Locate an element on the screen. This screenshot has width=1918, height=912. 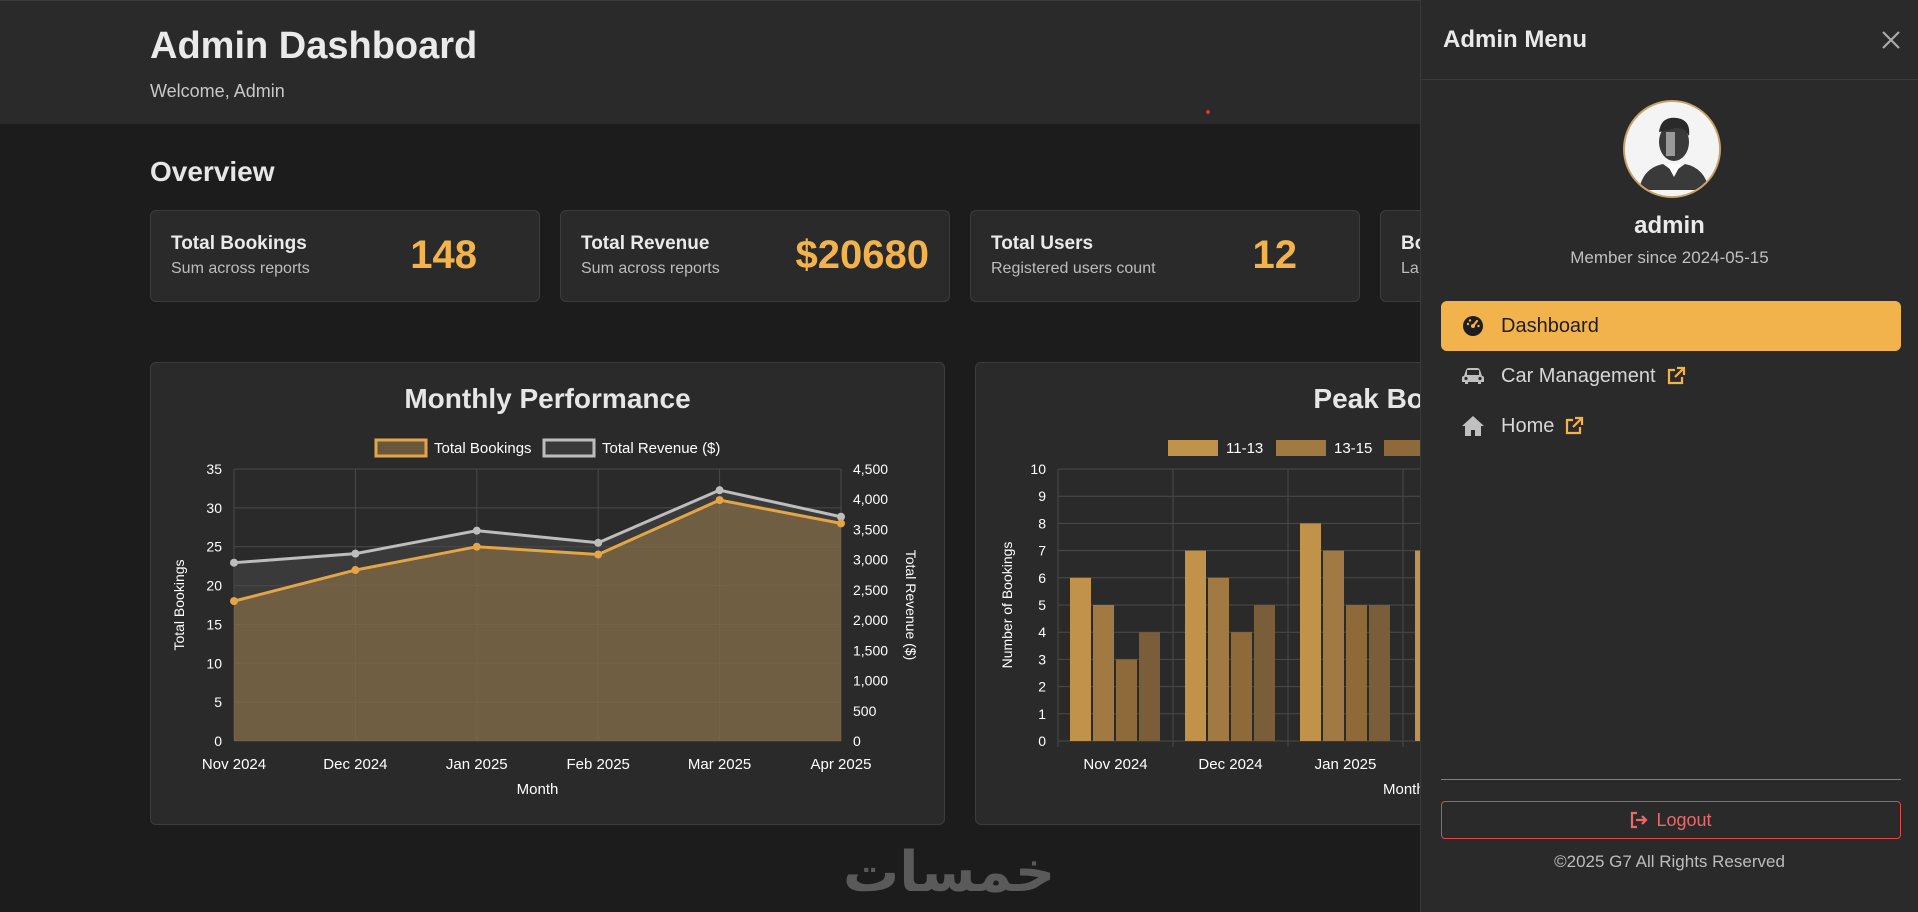
stat-card-users: Total Users Registered users count 12 is located at coordinates (1165, 256).